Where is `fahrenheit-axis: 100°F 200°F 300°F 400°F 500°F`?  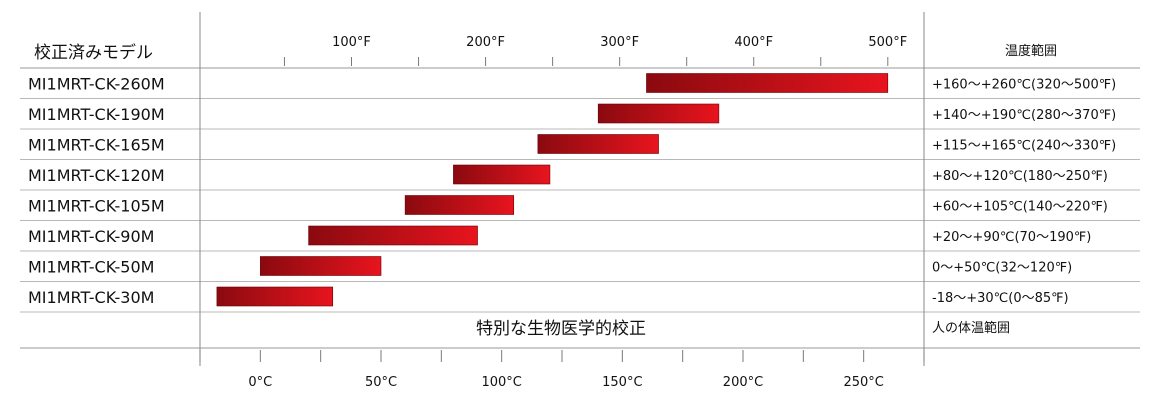
fahrenheit-axis: 100°F 200°F 300°F 400°F 500°F is located at coordinates (619, 42).